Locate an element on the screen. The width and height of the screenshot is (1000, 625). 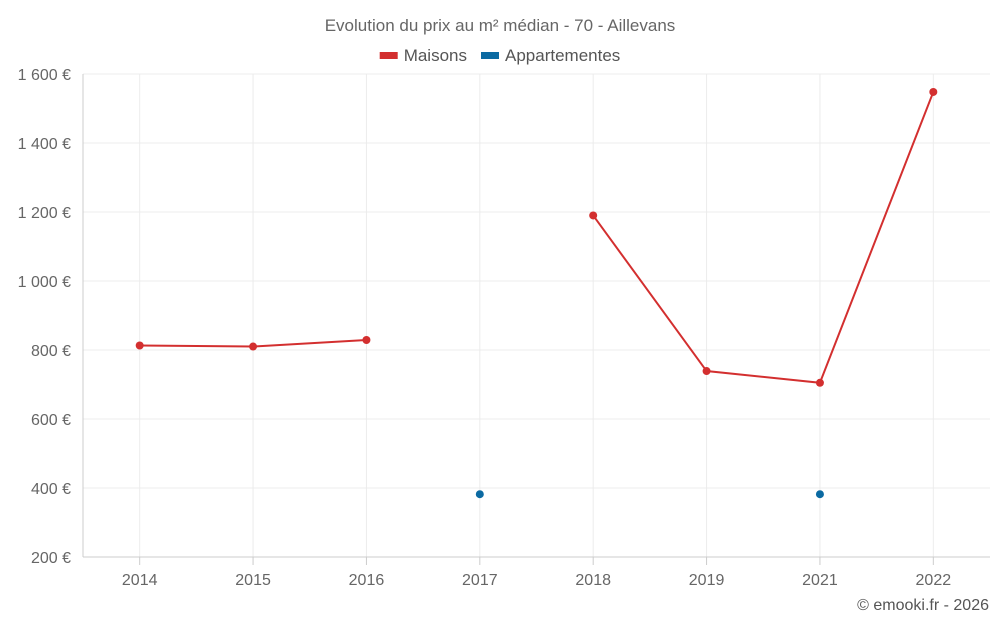
x-tick-label: 2014 is located at coordinates (140, 580).